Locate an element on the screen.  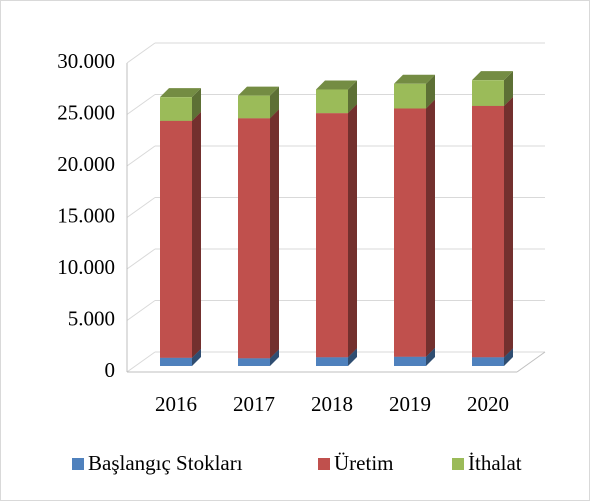
floor-edge is located at coordinates (531, 362).